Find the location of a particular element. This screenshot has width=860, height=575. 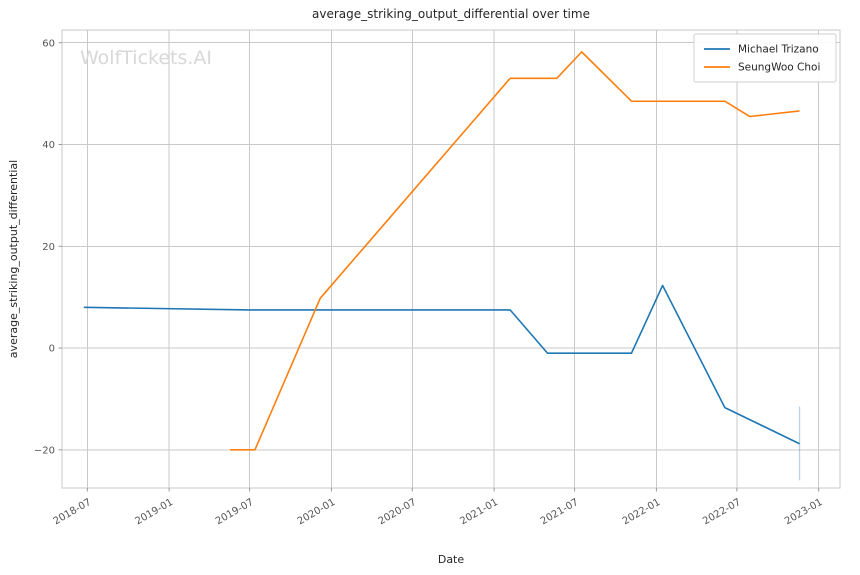

y-axis-ticks: 60 40 20 0 −20 is located at coordinates (48, 247).